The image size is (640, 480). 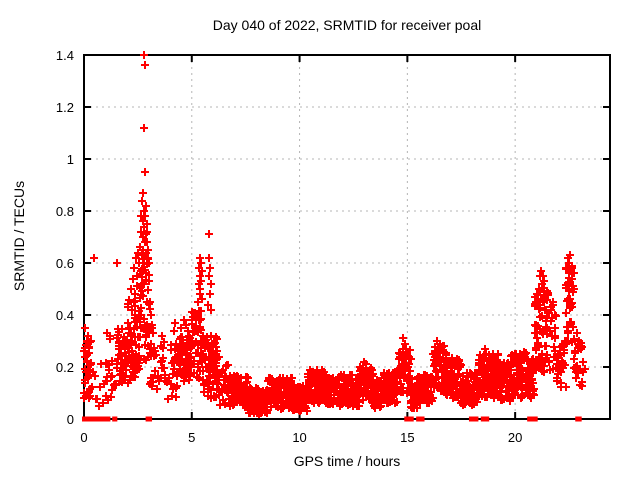 I want to click on y-tick-label: 0.4, so click(x=65, y=315).